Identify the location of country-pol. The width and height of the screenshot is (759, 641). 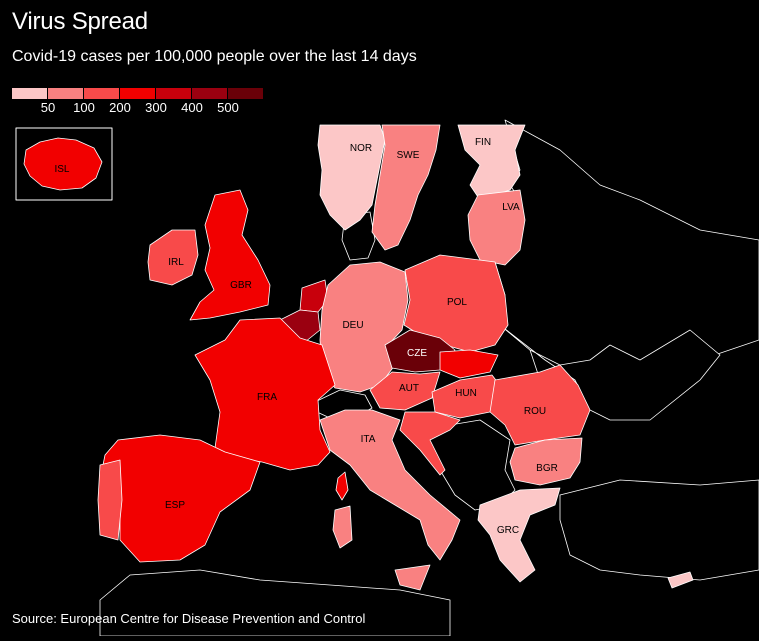
(456, 303).